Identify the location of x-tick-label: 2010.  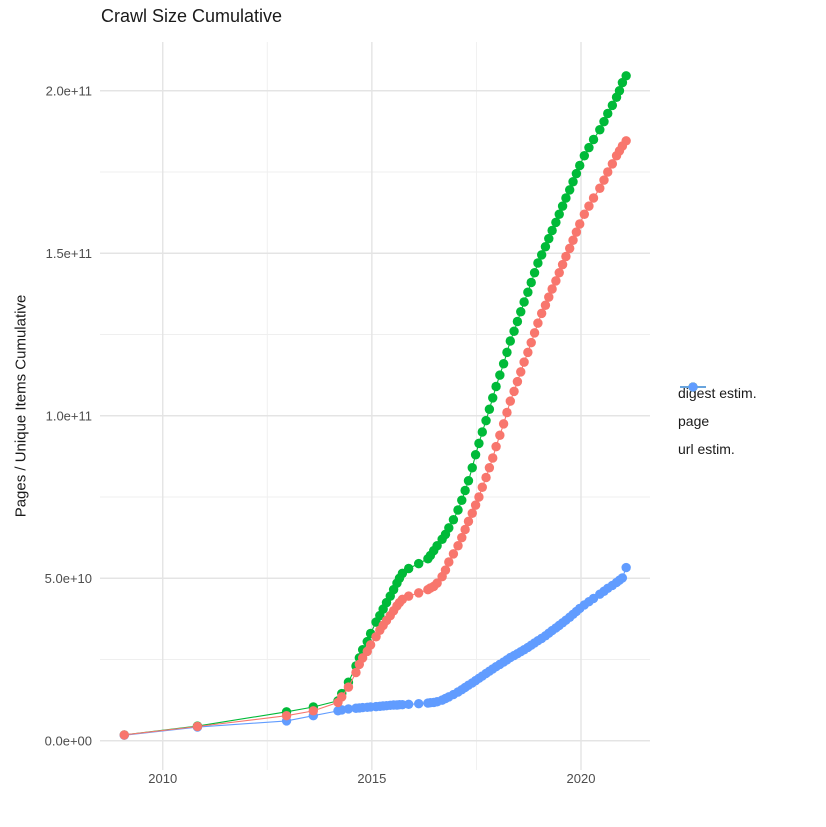
(162, 778).